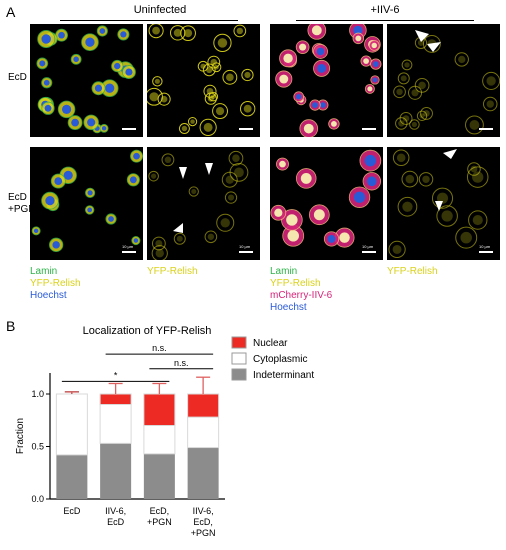 This screenshot has width=506, height=550. I want to click on x-tick-label: EcD, so click(72, 511).